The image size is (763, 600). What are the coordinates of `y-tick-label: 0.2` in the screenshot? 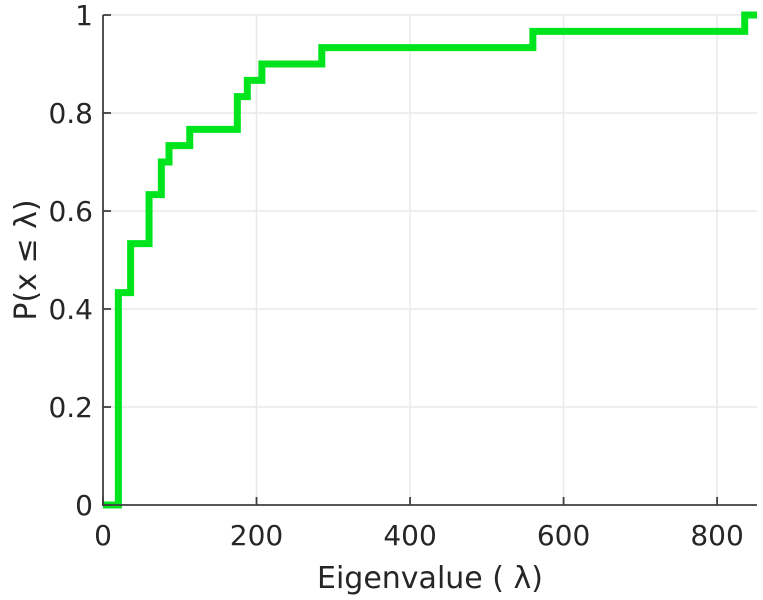 It's located at (70, 407).